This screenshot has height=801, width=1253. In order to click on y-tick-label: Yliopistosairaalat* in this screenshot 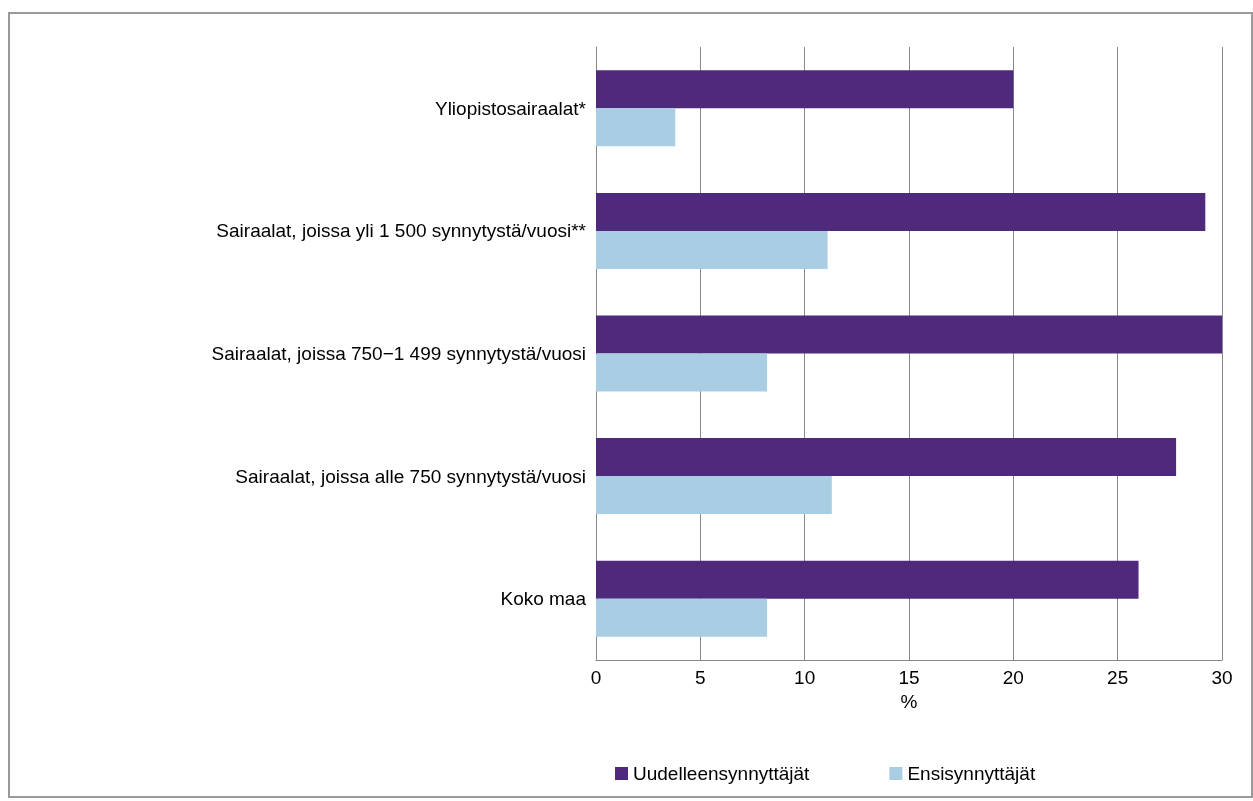, I will do `click(510, 108)`.